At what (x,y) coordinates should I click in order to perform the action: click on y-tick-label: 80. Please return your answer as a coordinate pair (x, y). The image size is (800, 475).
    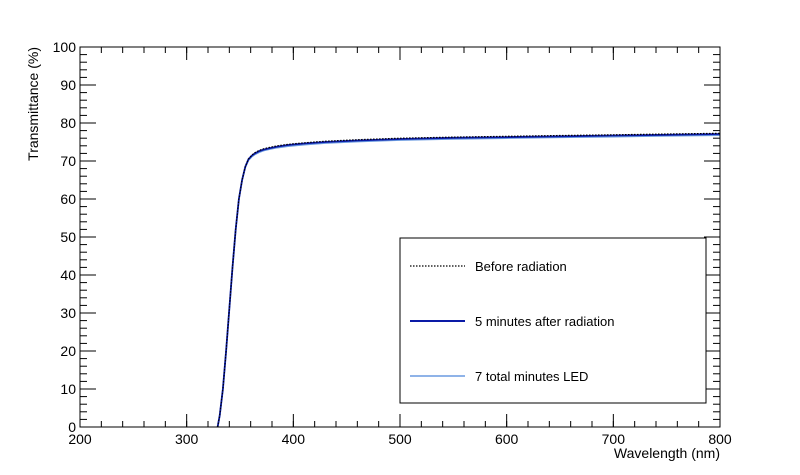
    Looking at the image, I should click on (68, 123).